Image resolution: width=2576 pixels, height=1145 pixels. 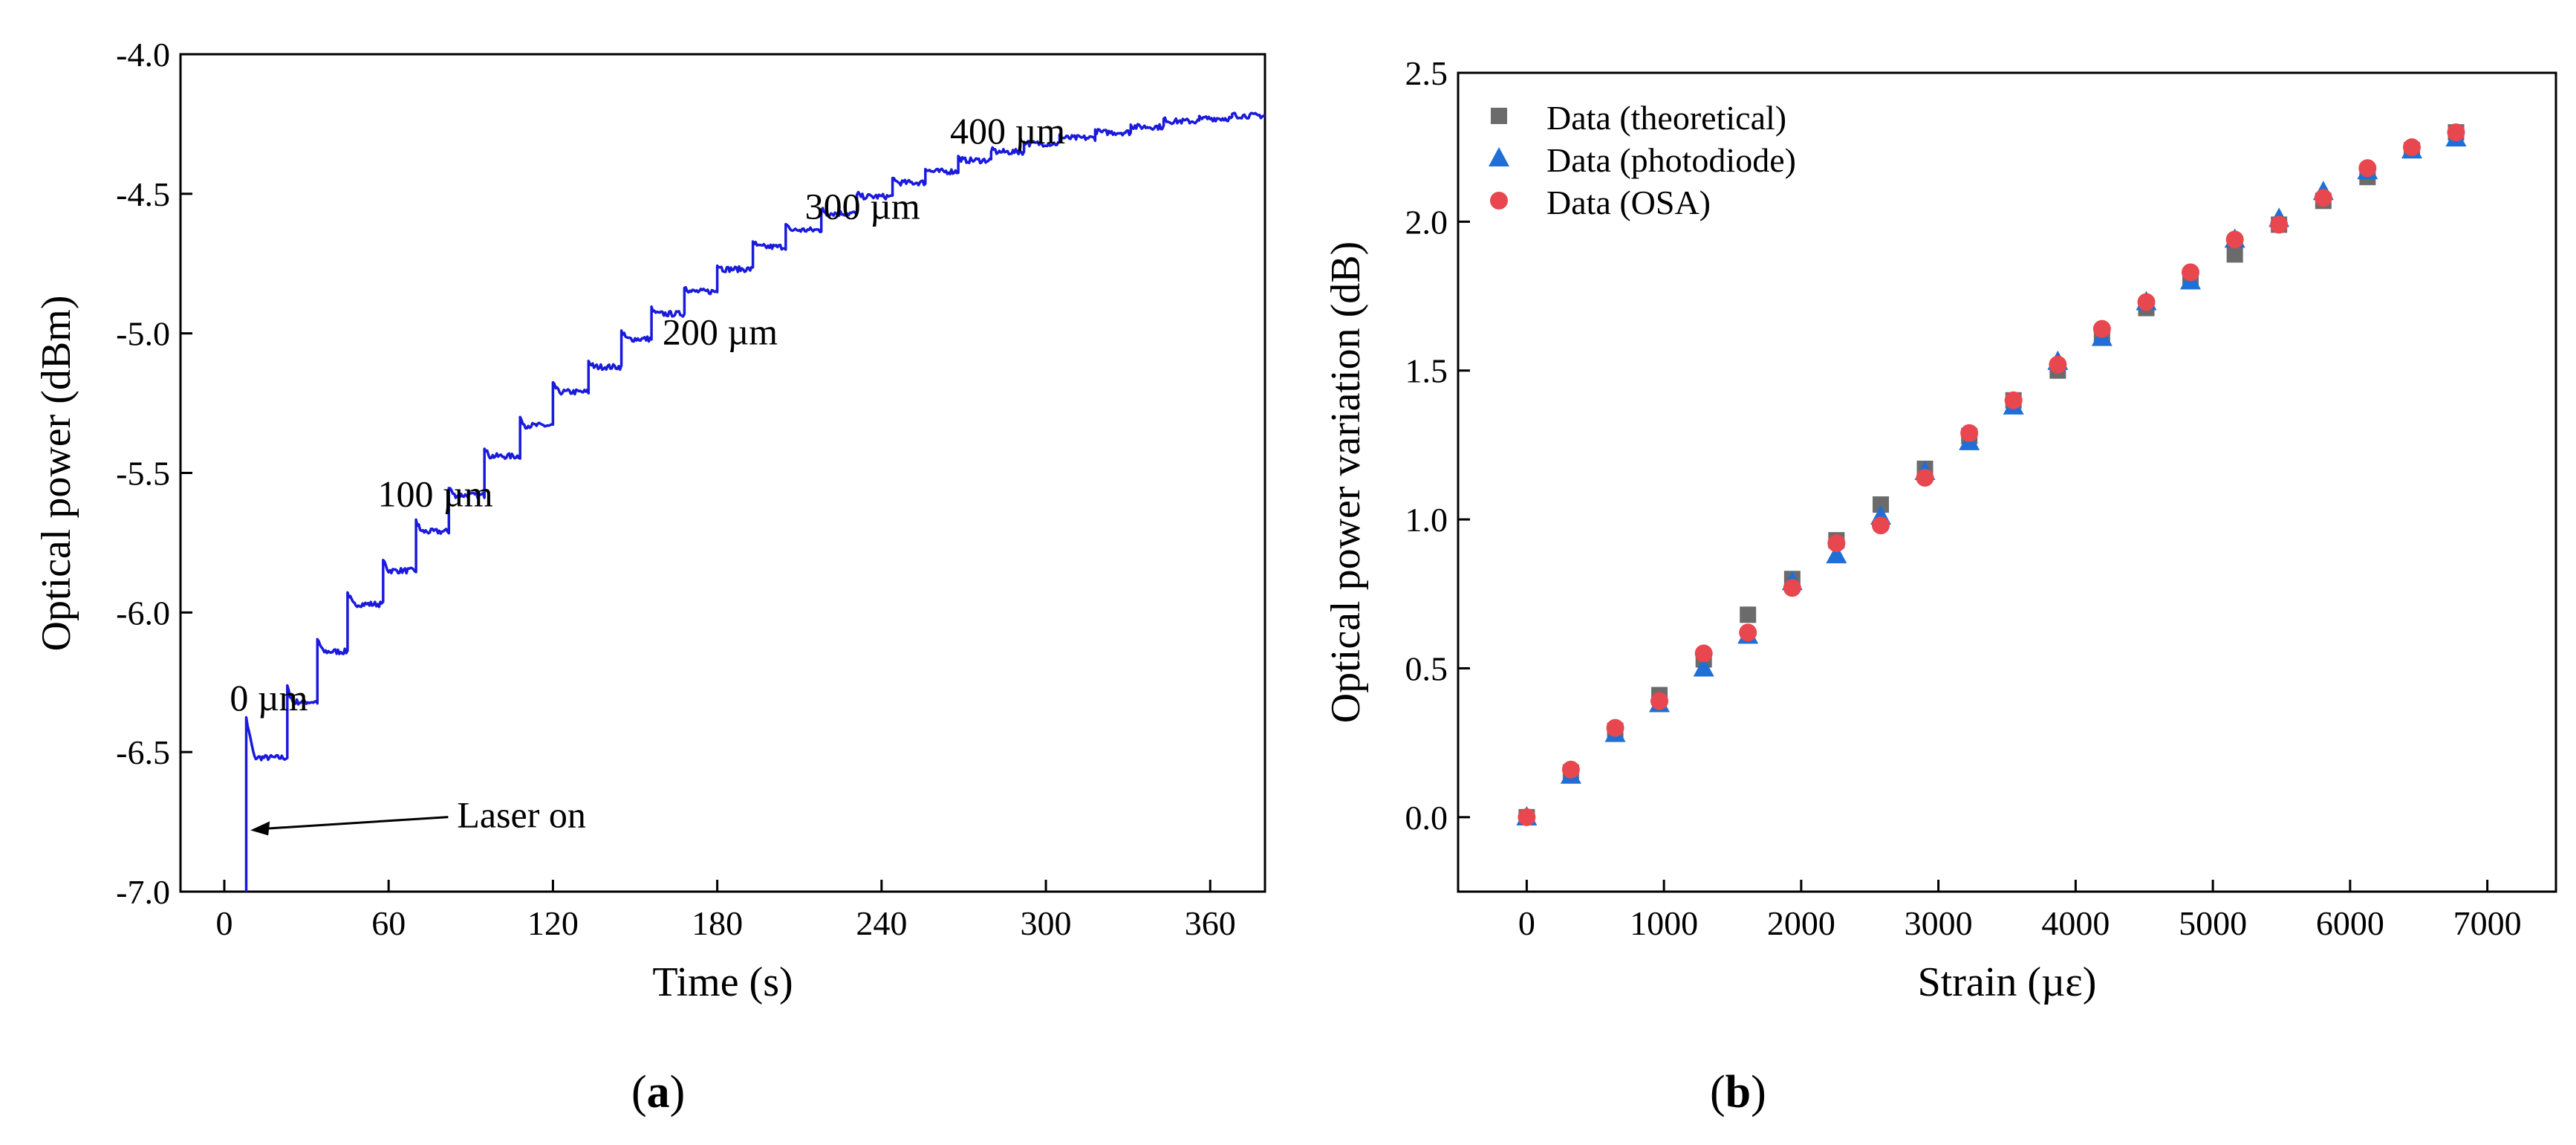 I want to click on panel-b-x-tick-label: 0, so click(x=1526, y=923).